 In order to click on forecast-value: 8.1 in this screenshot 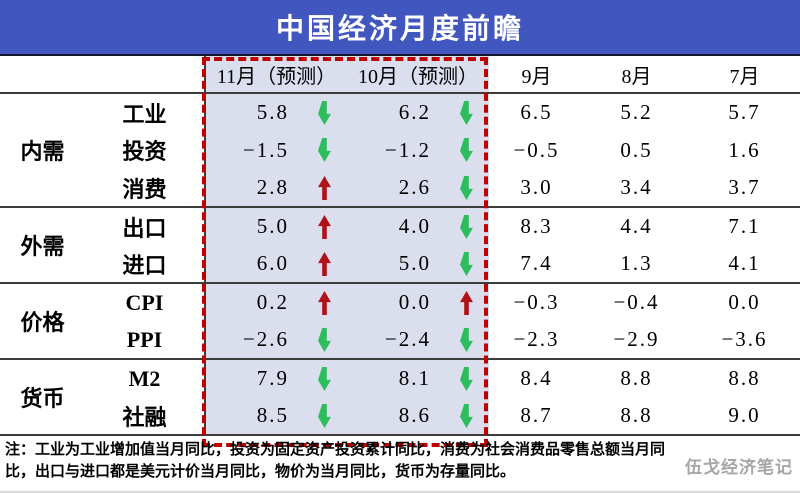, I will do `click(395, 378)`.